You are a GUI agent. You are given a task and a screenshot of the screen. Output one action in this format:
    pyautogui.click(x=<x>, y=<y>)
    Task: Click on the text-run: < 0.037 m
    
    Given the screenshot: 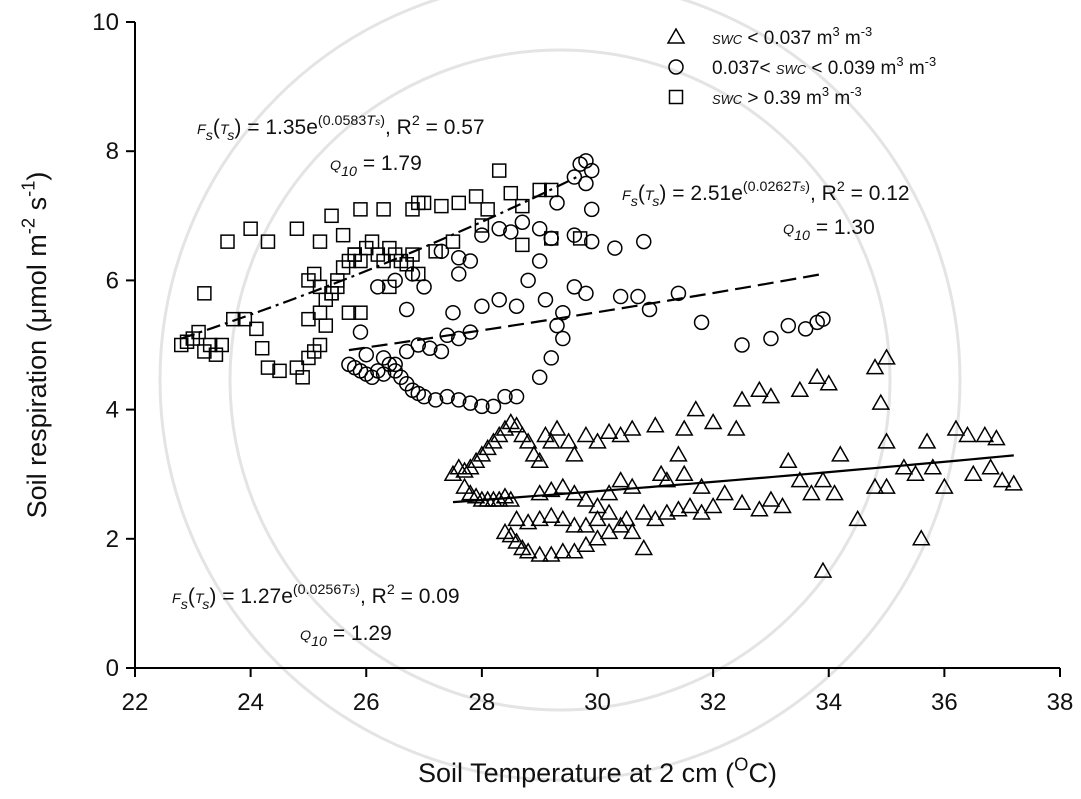 What is the action you would take?
    pyautogui.click(x=787, y=38)
    